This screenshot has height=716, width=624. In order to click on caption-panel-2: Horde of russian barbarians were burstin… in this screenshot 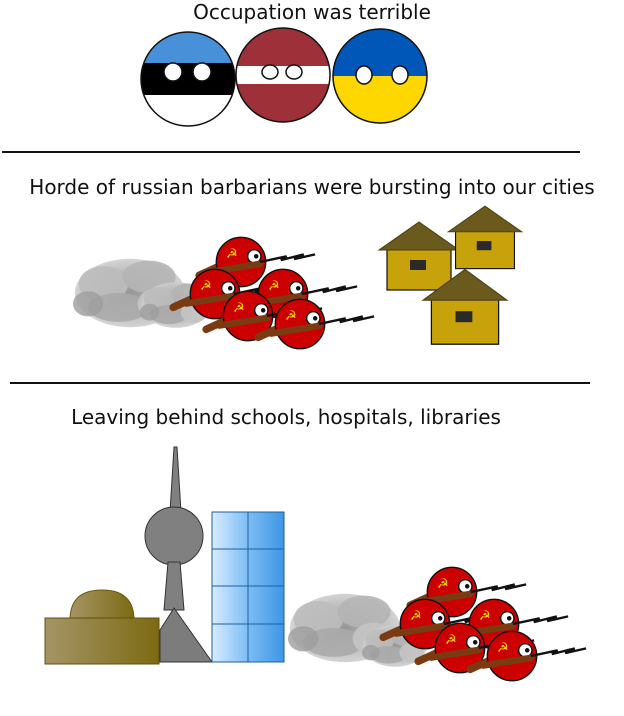, I will do `click(312, 187)`.